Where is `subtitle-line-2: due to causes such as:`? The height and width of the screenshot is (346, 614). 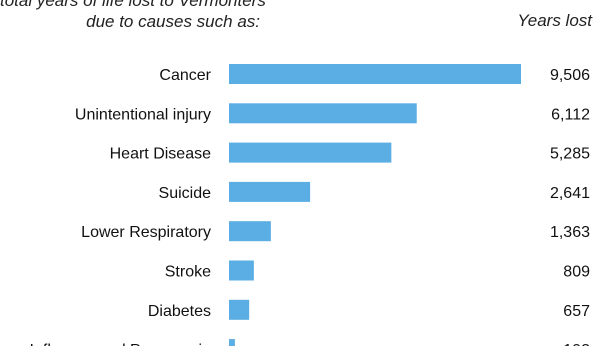 subtitle-line-2: due to causes such as: is located at coordinates (173, 21).